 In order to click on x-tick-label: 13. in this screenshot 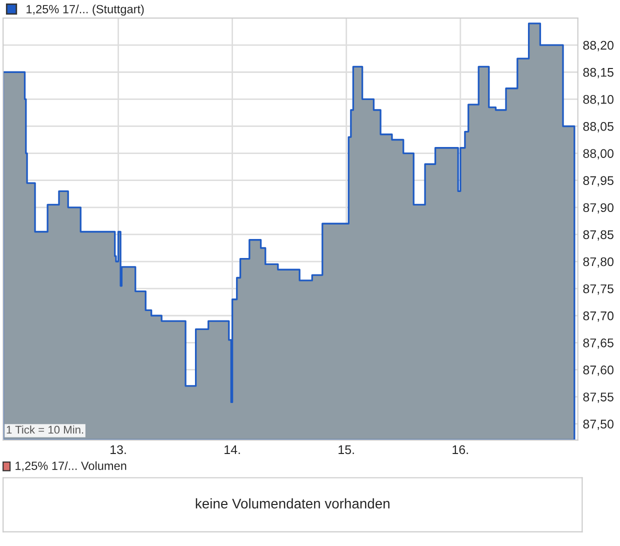, I will do `click(118, 449)`.